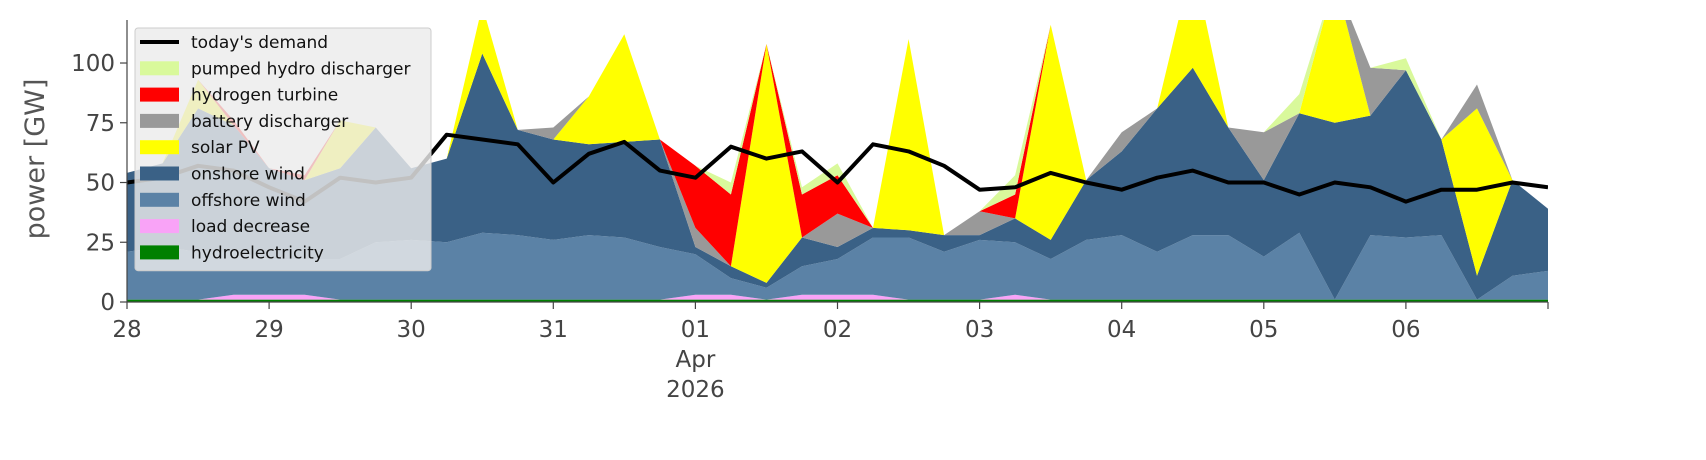  Describe the element at coordinates (837, 330) in the screenshot. I see `x-tick-label: 02` at that location.